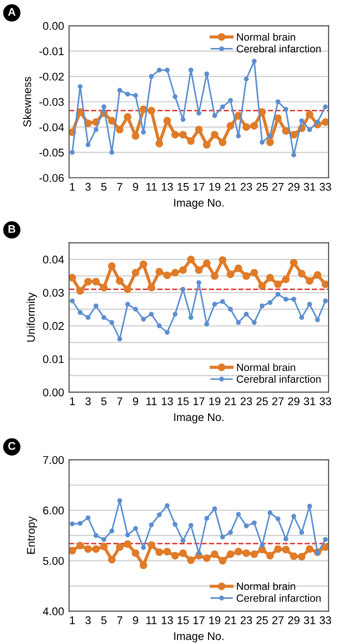 The image size is (337, 644). Describe the element at coordinates (104, 620) in the screenshot. I see `x-tick-label: 5` at that location.